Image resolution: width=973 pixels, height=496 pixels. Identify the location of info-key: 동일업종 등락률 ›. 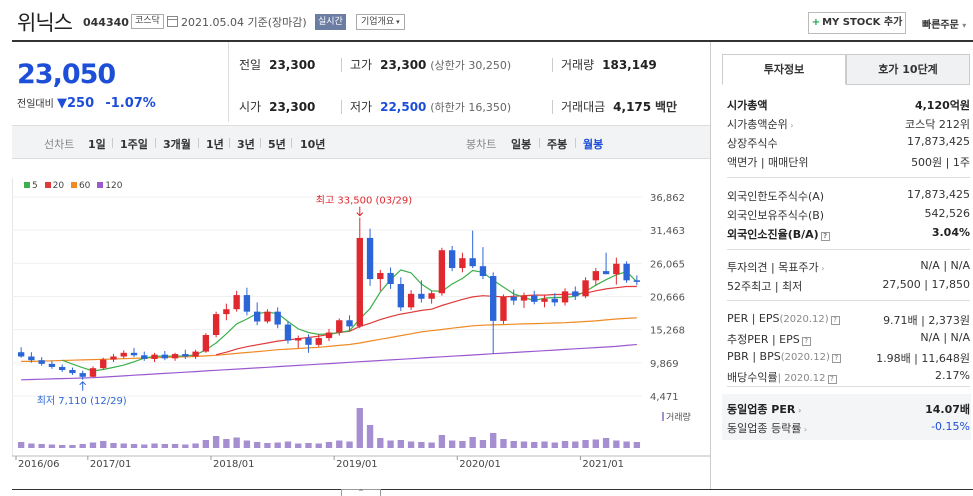
(767, 428).